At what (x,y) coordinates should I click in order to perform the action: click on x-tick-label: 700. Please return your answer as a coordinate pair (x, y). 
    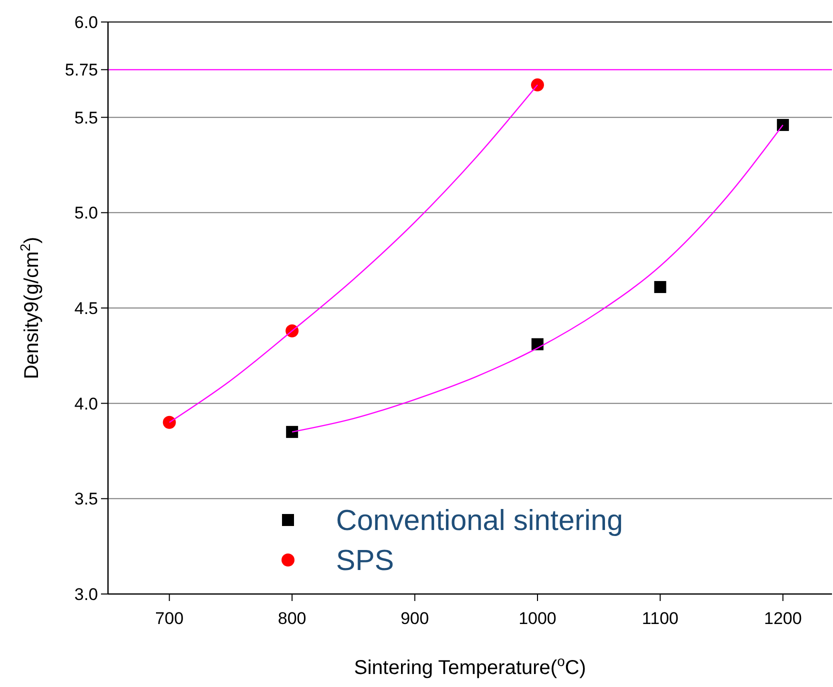
    Looking at the image, I should click on (169, 618).